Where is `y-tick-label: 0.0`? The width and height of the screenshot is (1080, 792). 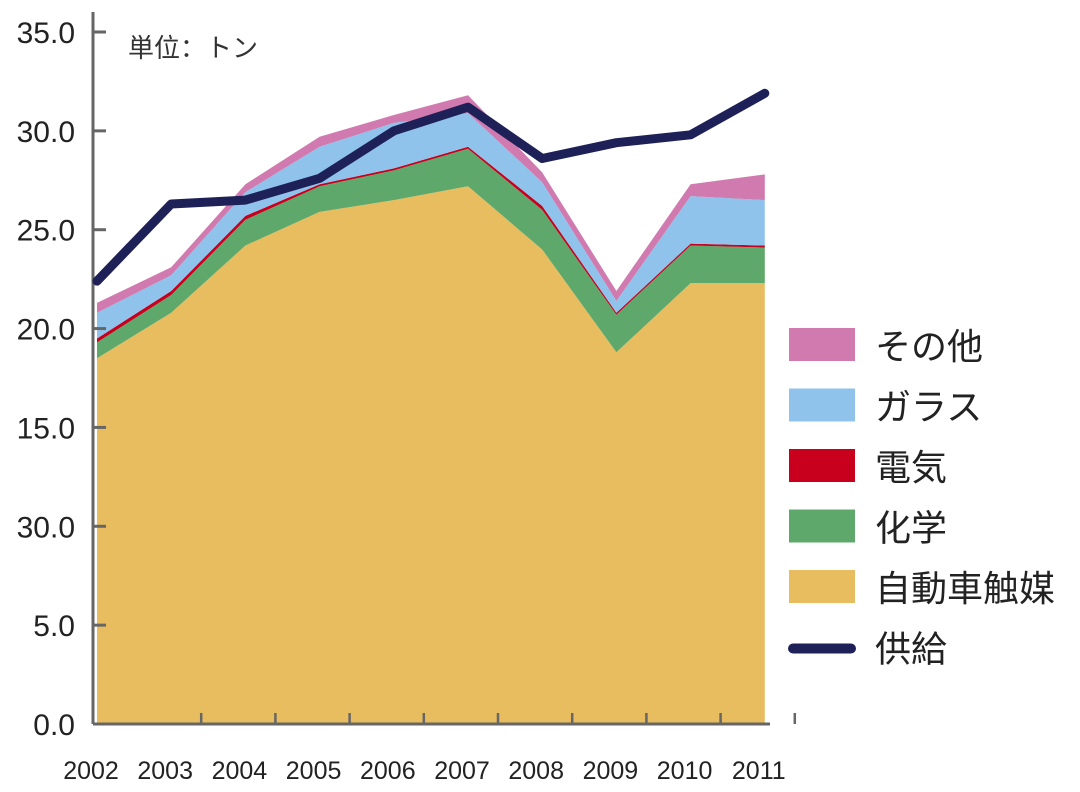 y-tick-label: 0.0 is located at coordinates (54, 725).